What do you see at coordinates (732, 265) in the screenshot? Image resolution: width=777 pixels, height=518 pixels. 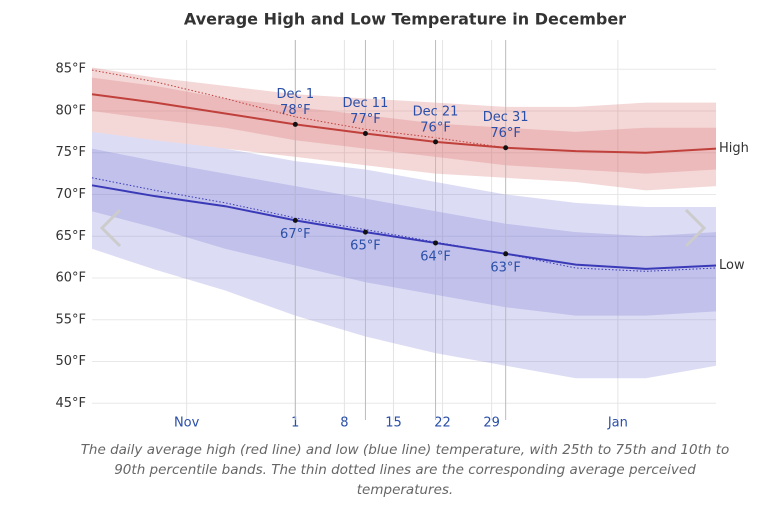 I see `legend-label: Low` at bounding box center [732, 265].